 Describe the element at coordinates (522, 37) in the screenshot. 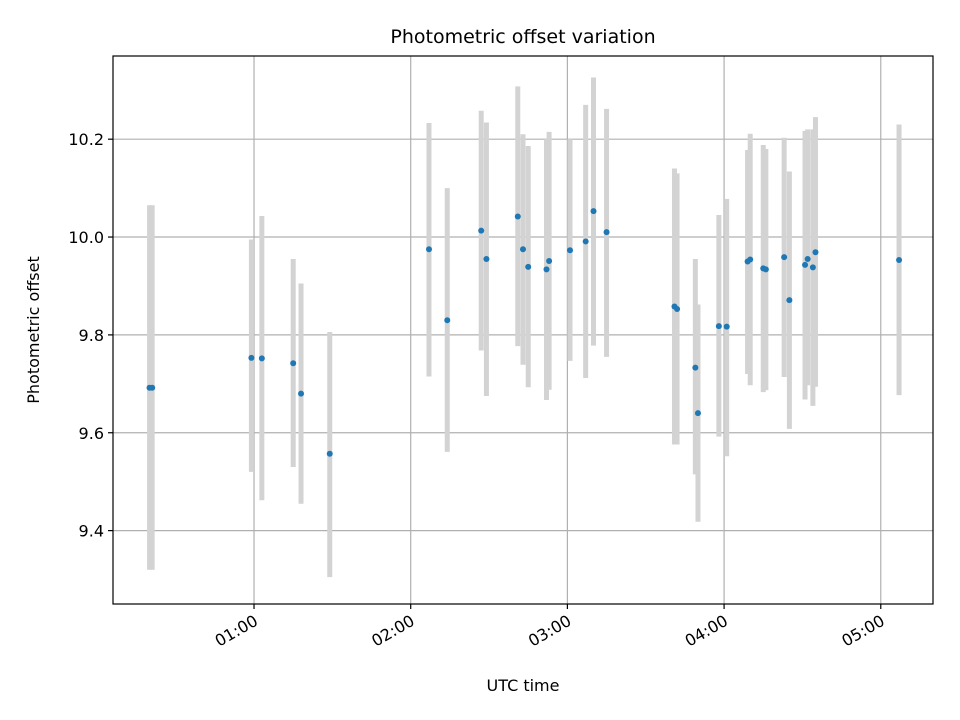

I see `chart-title: Photometric offset variation` at that location.